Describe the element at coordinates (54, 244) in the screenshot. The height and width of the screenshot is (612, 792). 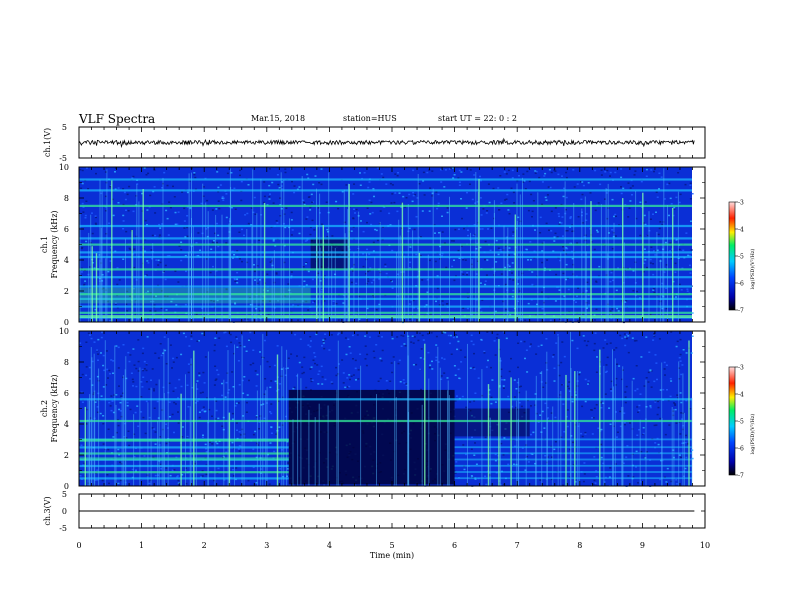
I see `ch1-spectrogram-ylabel: Frequency (kHz)` at that location.